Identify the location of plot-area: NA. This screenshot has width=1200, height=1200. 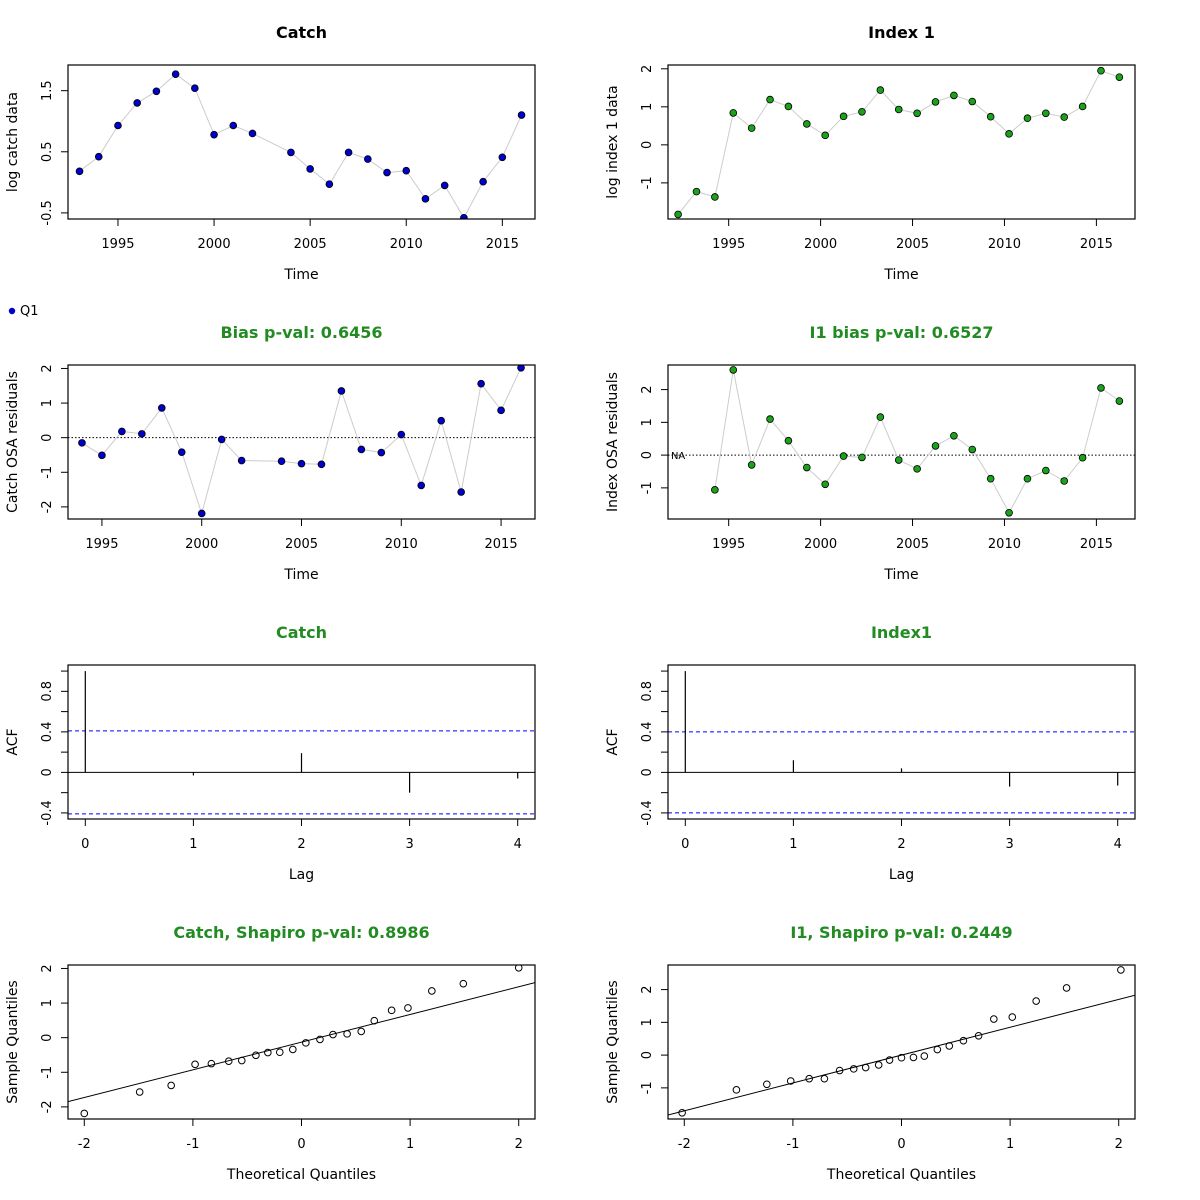
(901, 441).